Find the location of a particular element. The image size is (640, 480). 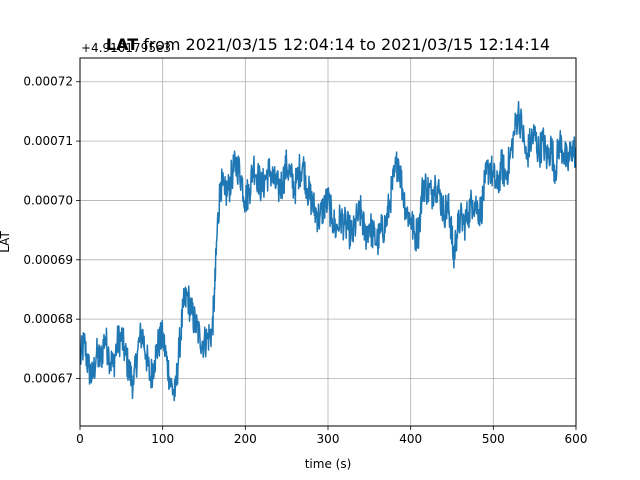

y-axis-label: LAT is located at coordinates (6, 242).